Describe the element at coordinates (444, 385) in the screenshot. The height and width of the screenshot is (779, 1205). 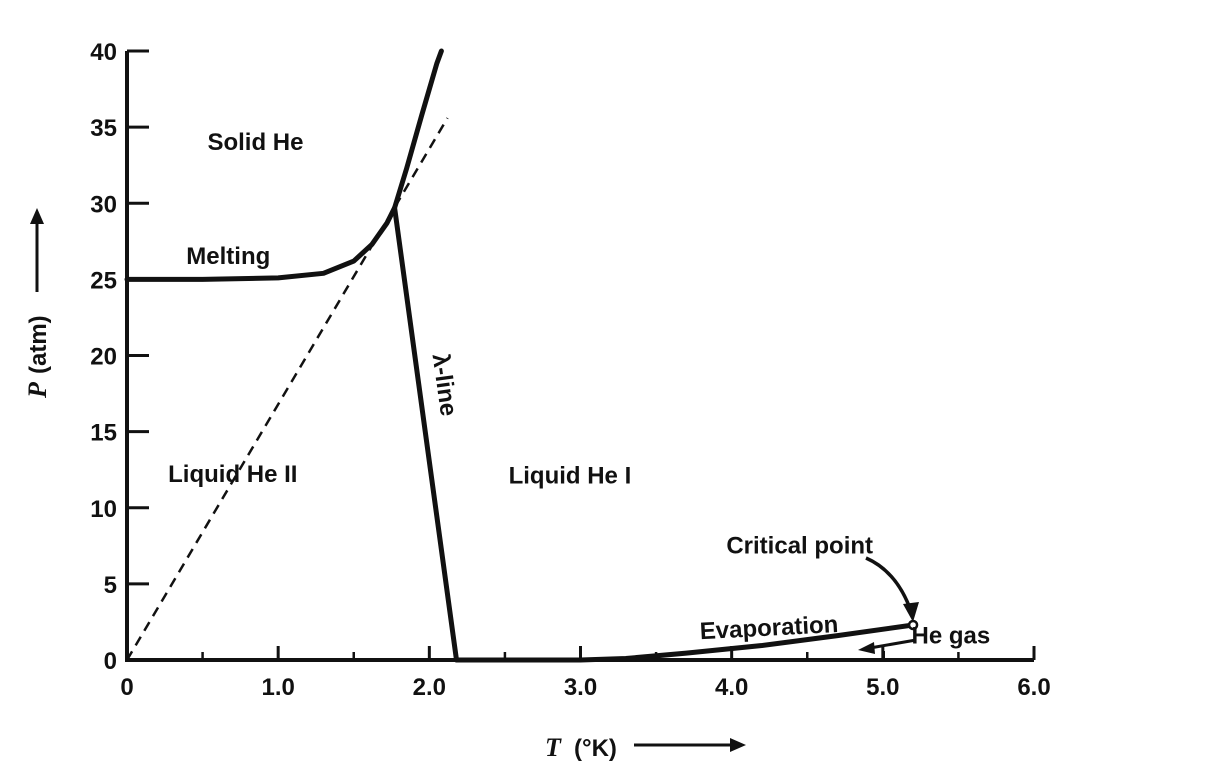
I see `annotation-line: λ-line` at that location.